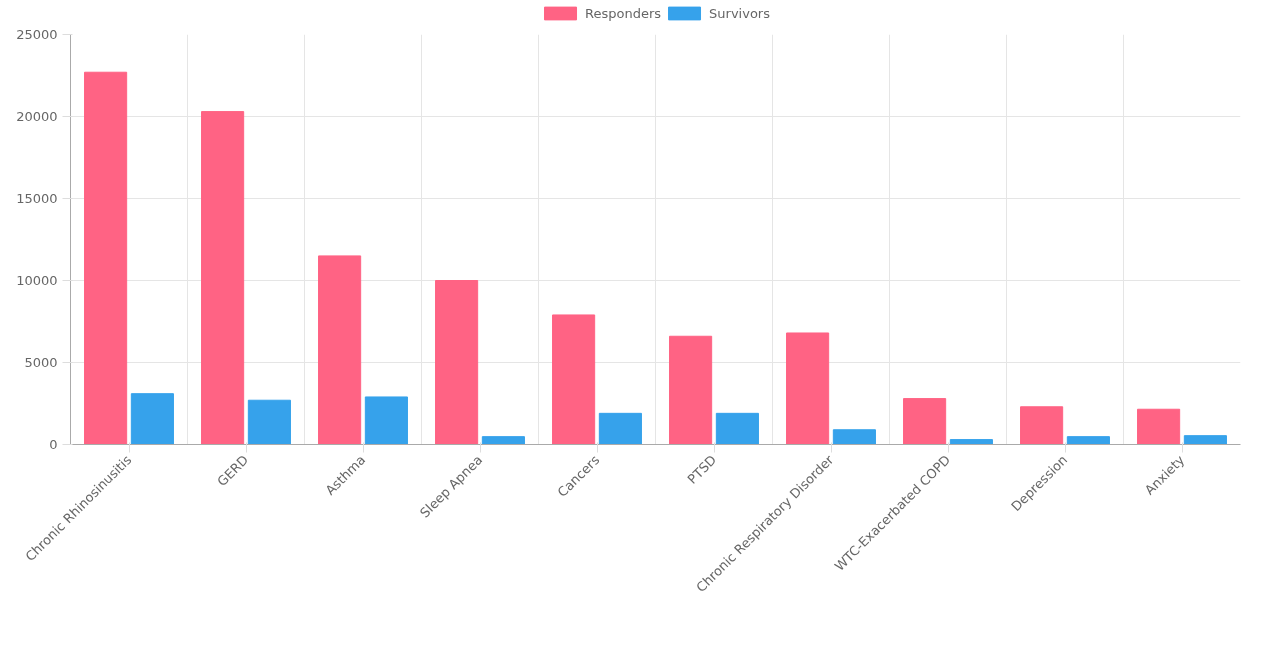 The height and width of the screenshot is (650, 1265). What do you see at coordinates (623, 13) in the screenshot?
I see `legend-label: Responders` at bounding box center [623, 13].